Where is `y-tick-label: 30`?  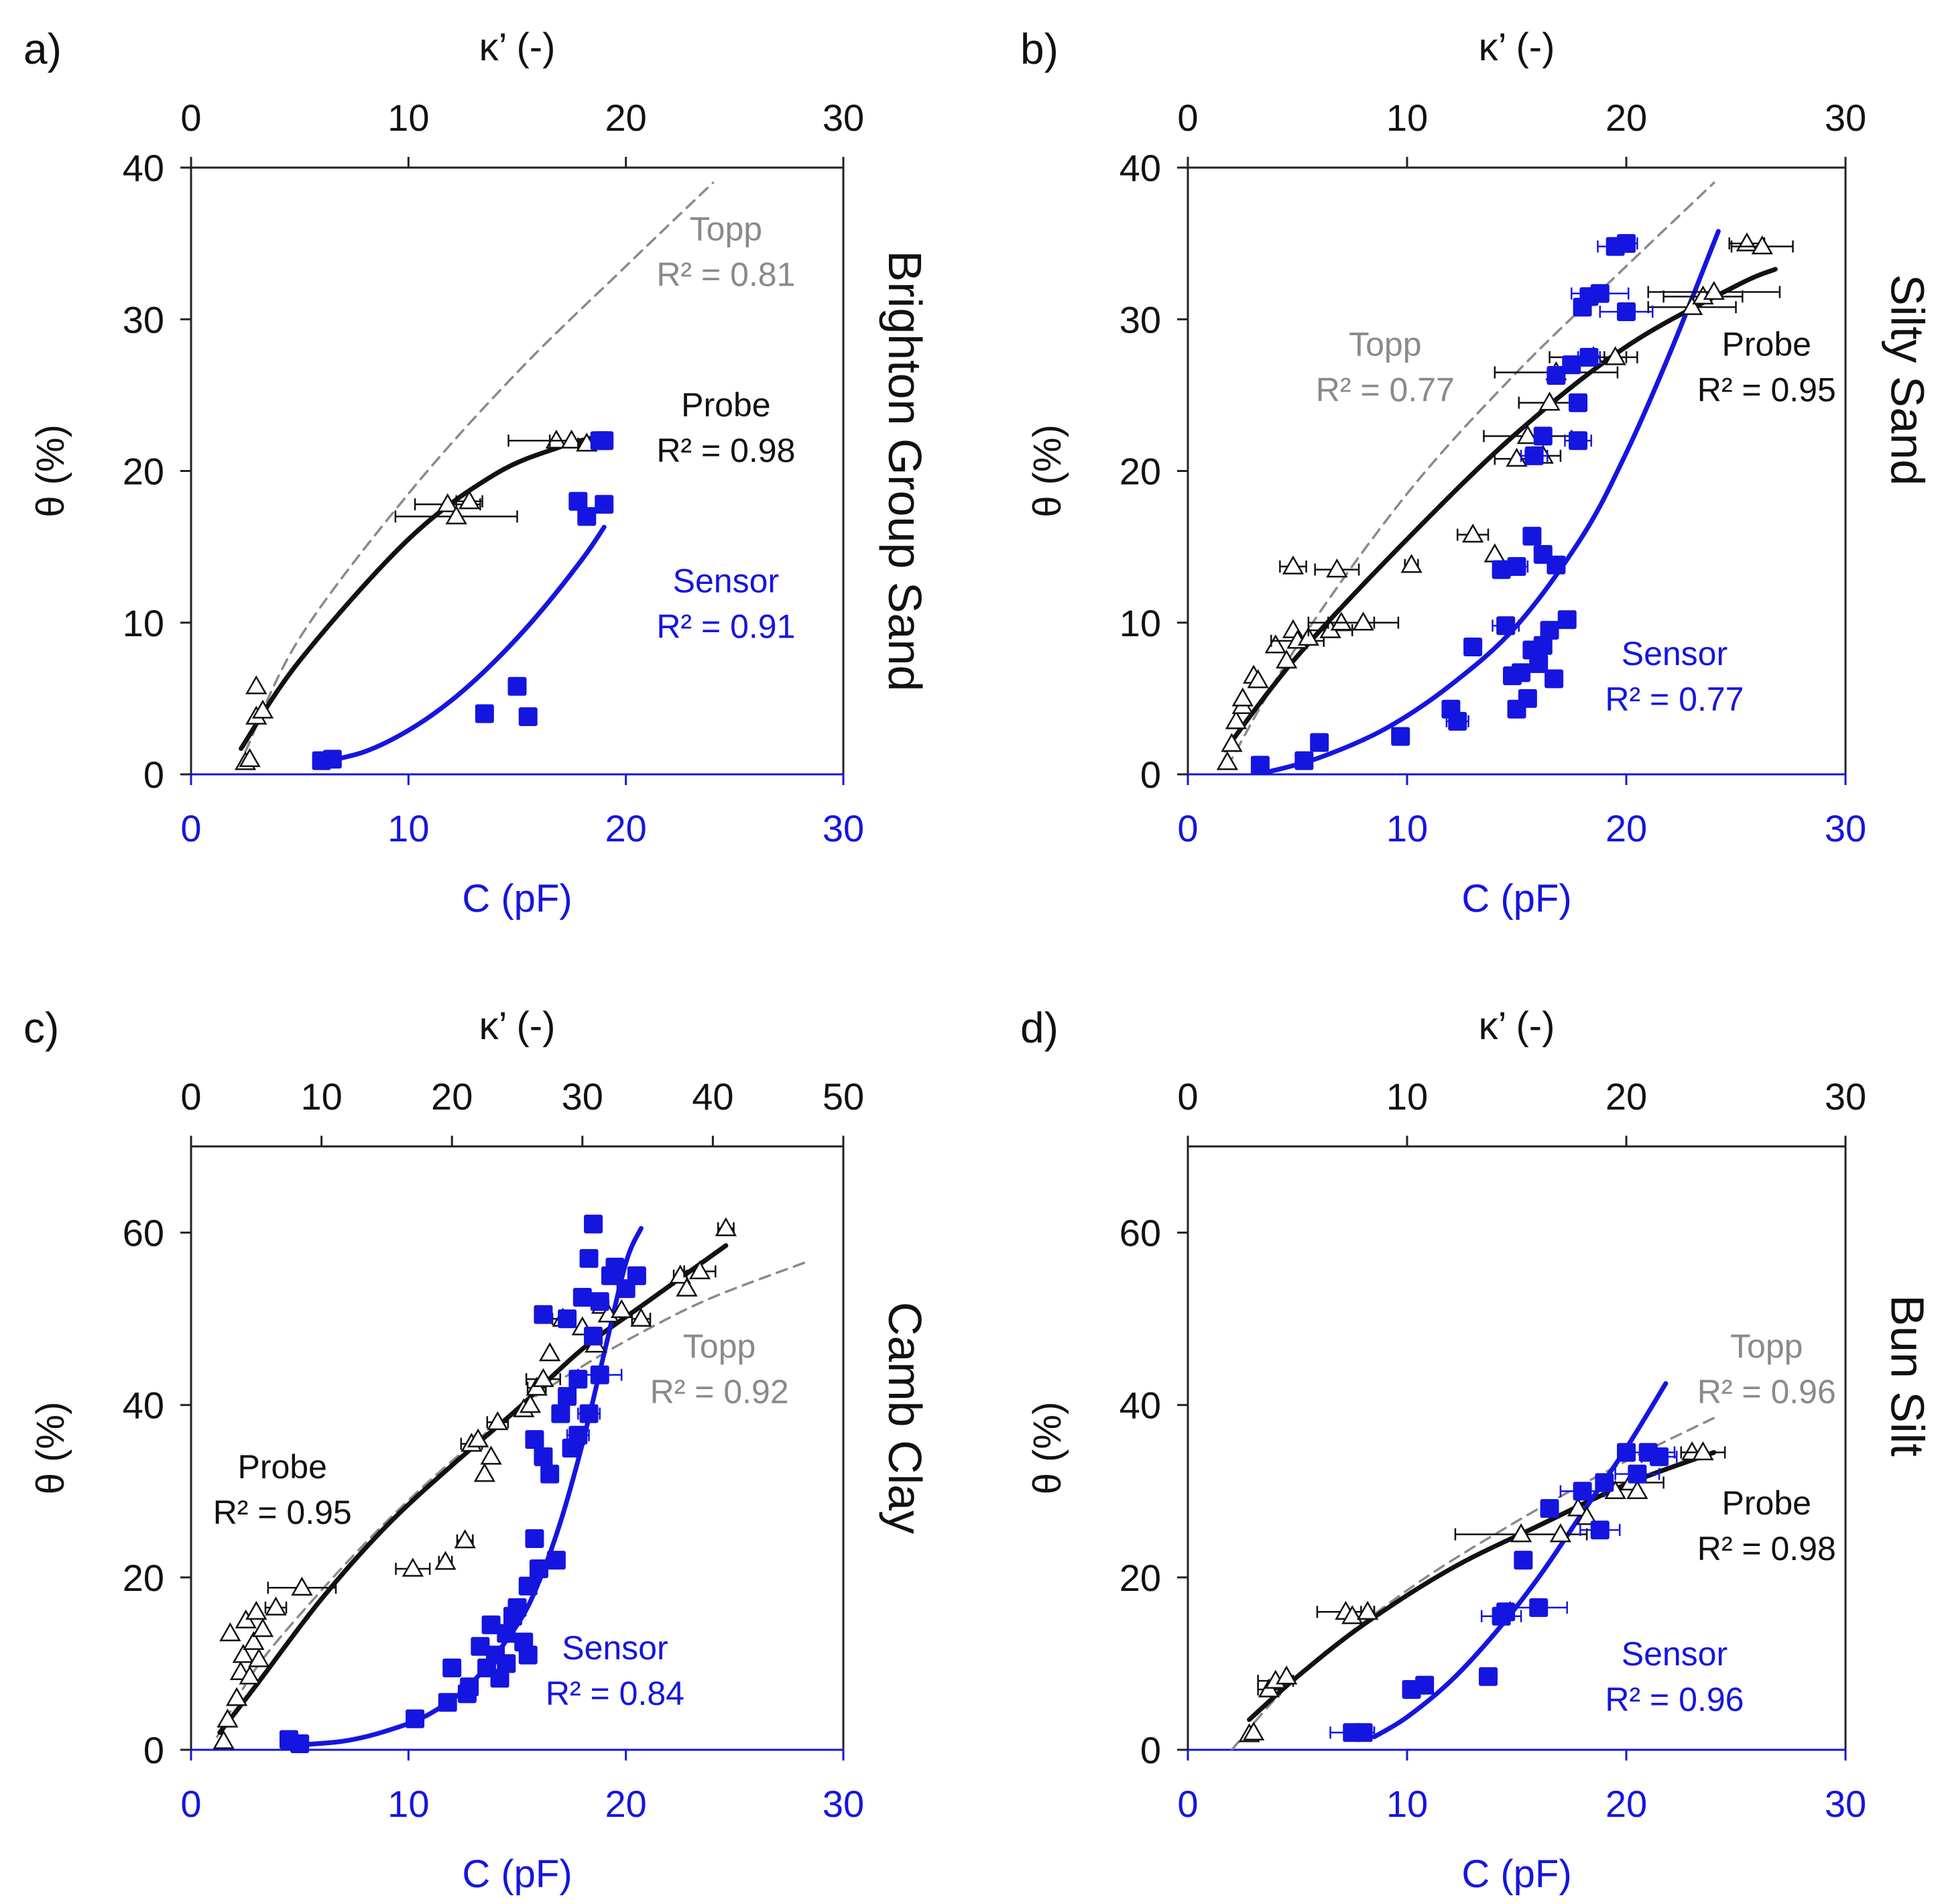 y-tick-label: 30 is located at coordinates (1140, 319).